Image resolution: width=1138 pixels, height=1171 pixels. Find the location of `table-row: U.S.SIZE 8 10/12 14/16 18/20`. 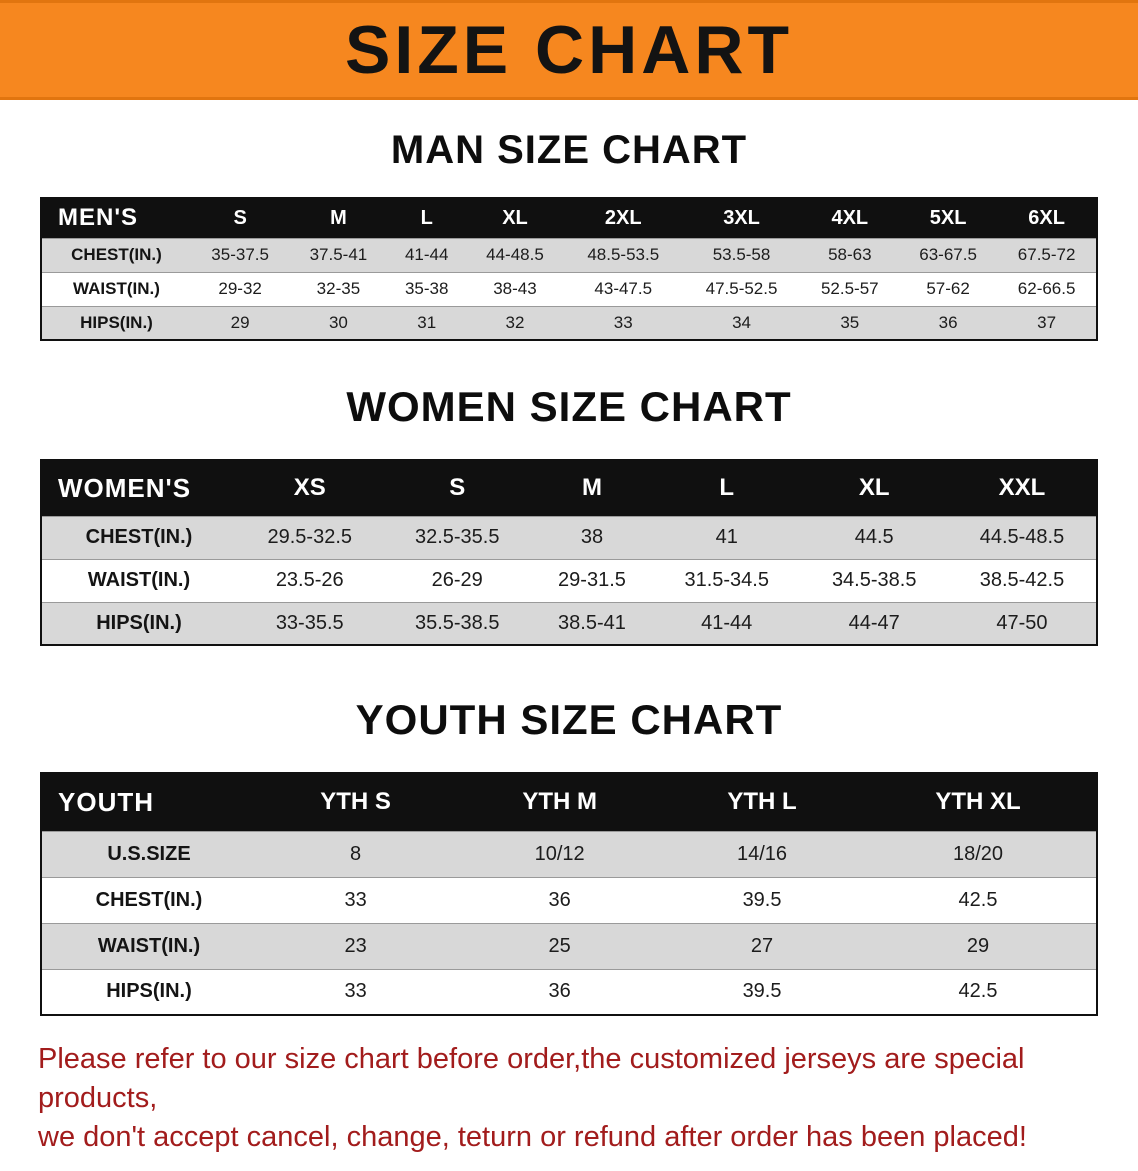

table-row: U.S.SIZE 8 10/12 14/16 18/20 is located at coordinates (569, 854).